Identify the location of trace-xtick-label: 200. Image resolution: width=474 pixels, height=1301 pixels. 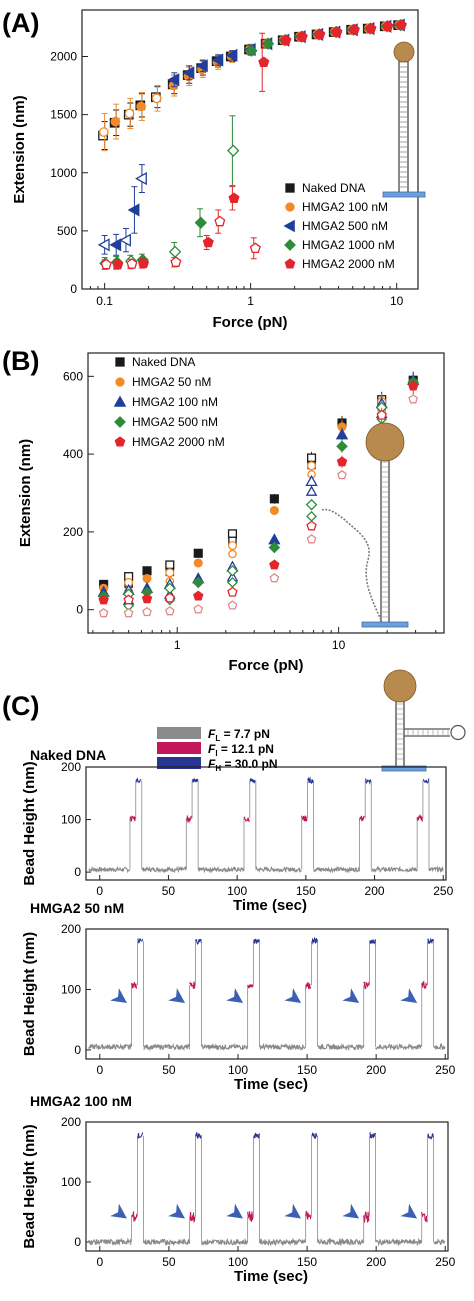
(376, 1262).